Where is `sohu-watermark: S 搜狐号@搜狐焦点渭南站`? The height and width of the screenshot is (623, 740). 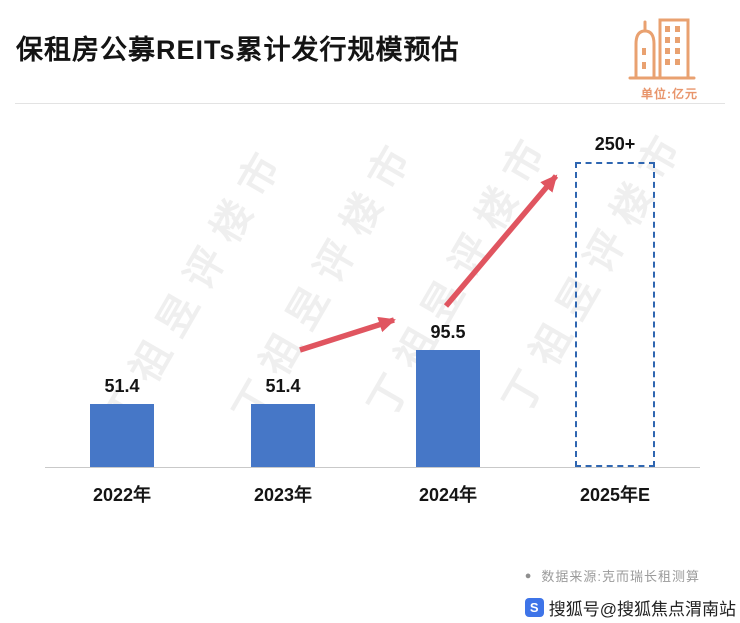
sohu-watermark: S 搜狐号@搜狐焦点渭南站 is located at coordinates (630, 607).